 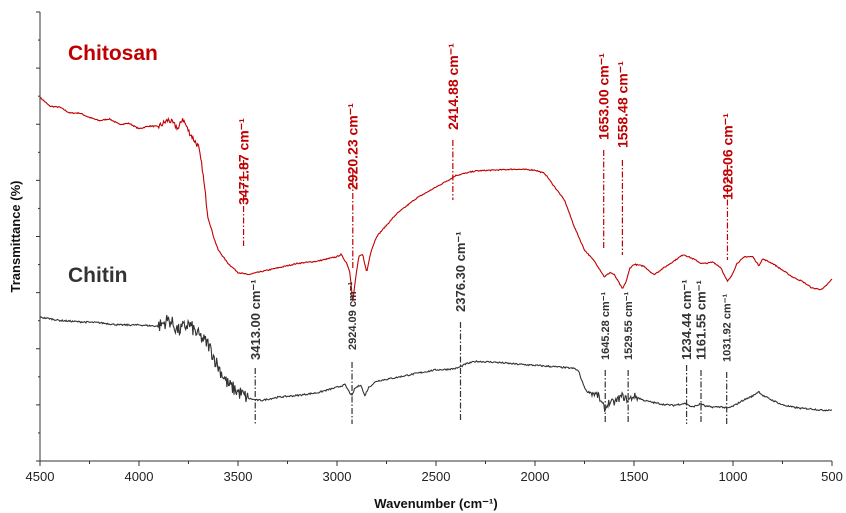 What do you see at coordinates (701, 320) in the screenshot?
I see `peak-label: 1161.55 cm⁻¹` at bounding box center [701, 320].